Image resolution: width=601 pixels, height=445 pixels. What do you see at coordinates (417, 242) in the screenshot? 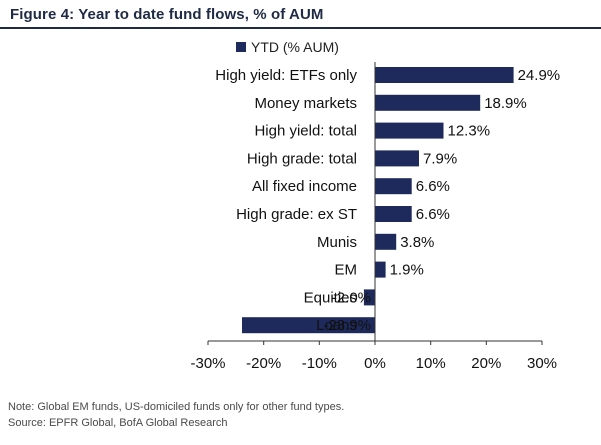
I see `value-label: 3.8%` at bounding box center [417, 242].